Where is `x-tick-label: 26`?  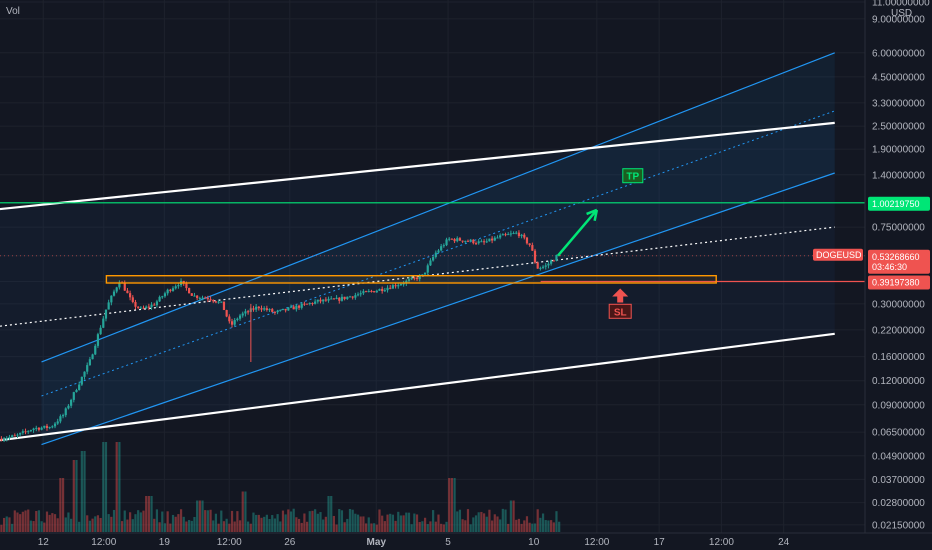
x-tick-label: 26 is located at coordinates (290, 542).